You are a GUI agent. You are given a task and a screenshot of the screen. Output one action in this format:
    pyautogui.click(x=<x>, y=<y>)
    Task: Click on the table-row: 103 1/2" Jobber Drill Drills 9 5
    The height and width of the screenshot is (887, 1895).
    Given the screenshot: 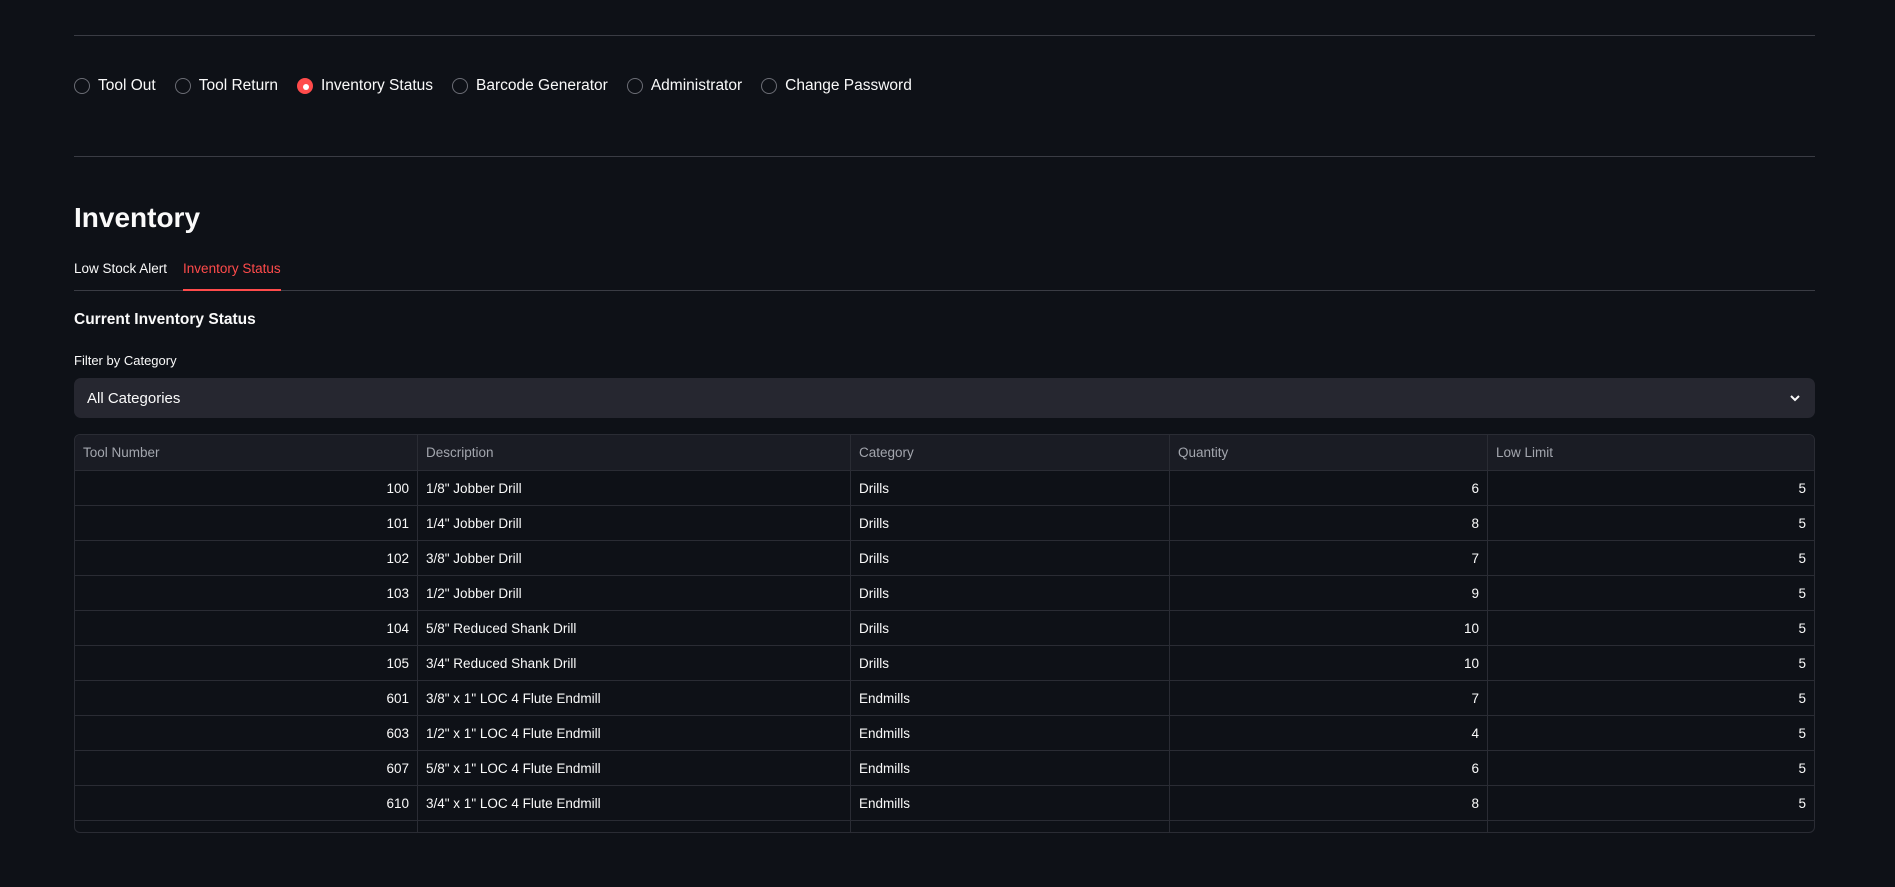 What is the action you would take?
    pyautogui.click(x=944, y=593)
    